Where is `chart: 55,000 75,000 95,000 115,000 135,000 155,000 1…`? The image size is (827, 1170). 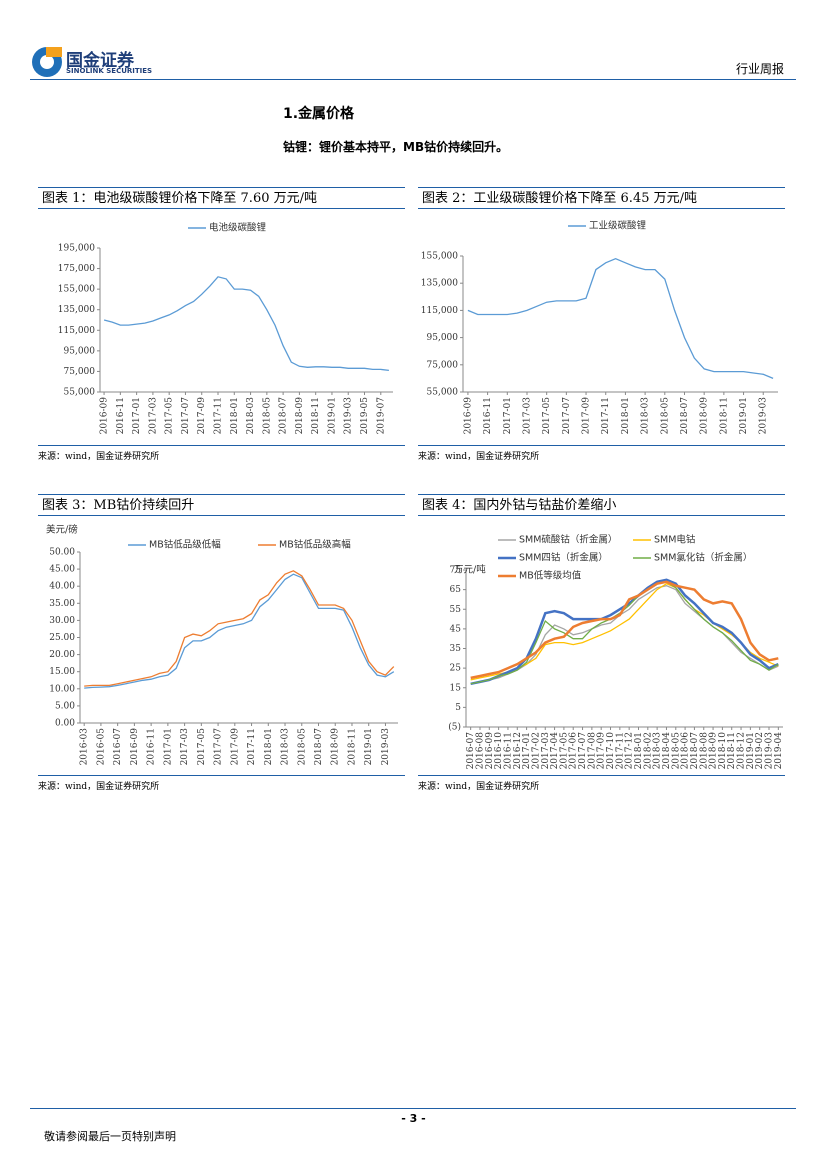 chart: 55,000 75,000 95,000 115,000 135,000 155,000 1… is located at coordinates (225, 328).